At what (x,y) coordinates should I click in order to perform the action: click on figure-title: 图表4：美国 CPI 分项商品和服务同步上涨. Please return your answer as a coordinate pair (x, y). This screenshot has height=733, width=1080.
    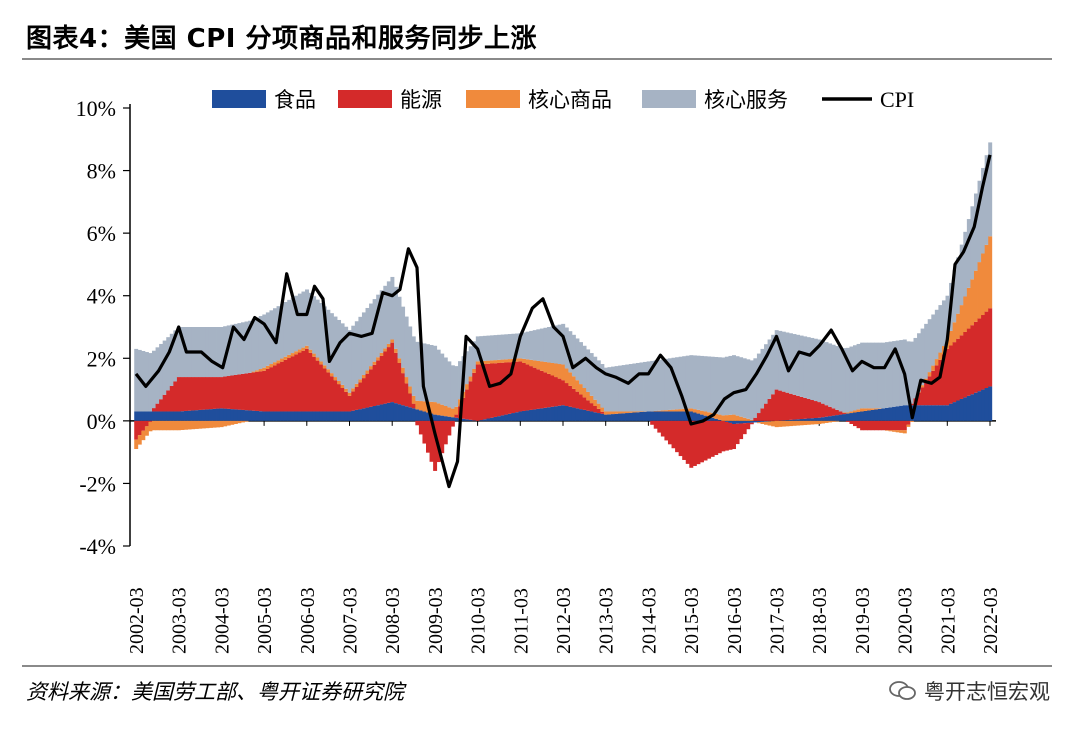
    Looking at the image, I should click on (282, 39).